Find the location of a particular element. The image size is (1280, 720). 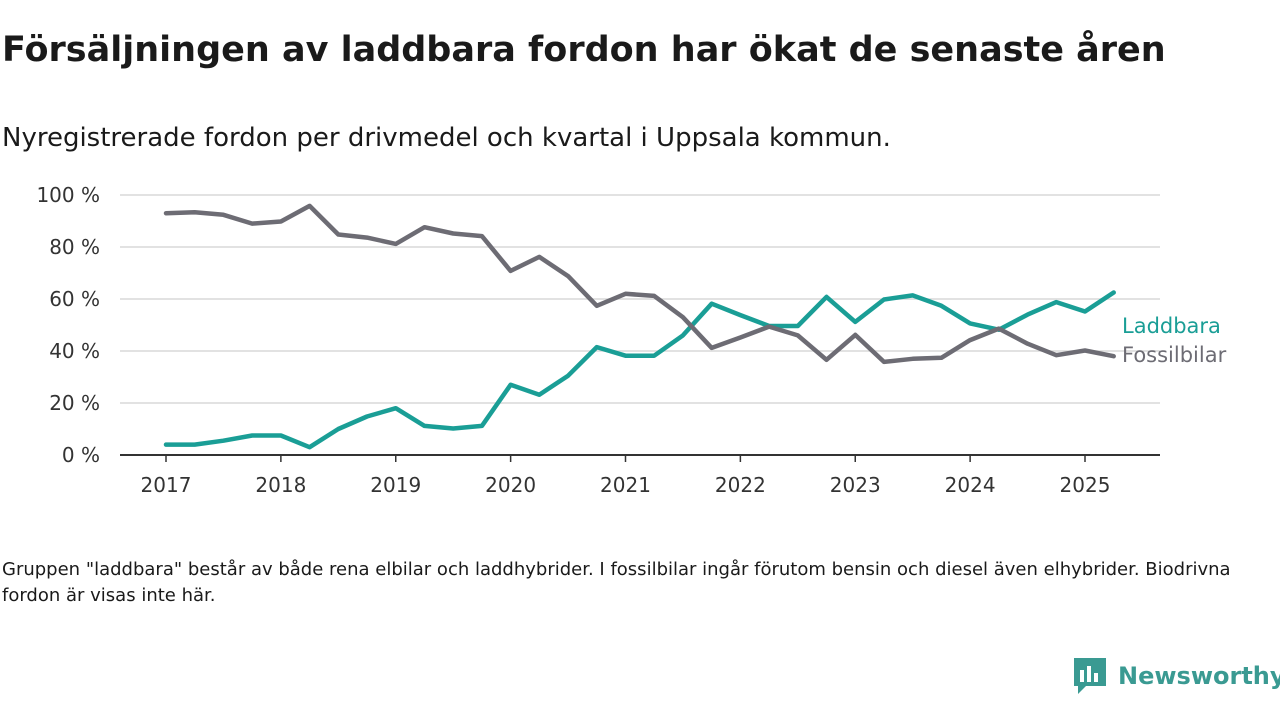

y-tick-label: 80 % is located at coordinates (74, 247).